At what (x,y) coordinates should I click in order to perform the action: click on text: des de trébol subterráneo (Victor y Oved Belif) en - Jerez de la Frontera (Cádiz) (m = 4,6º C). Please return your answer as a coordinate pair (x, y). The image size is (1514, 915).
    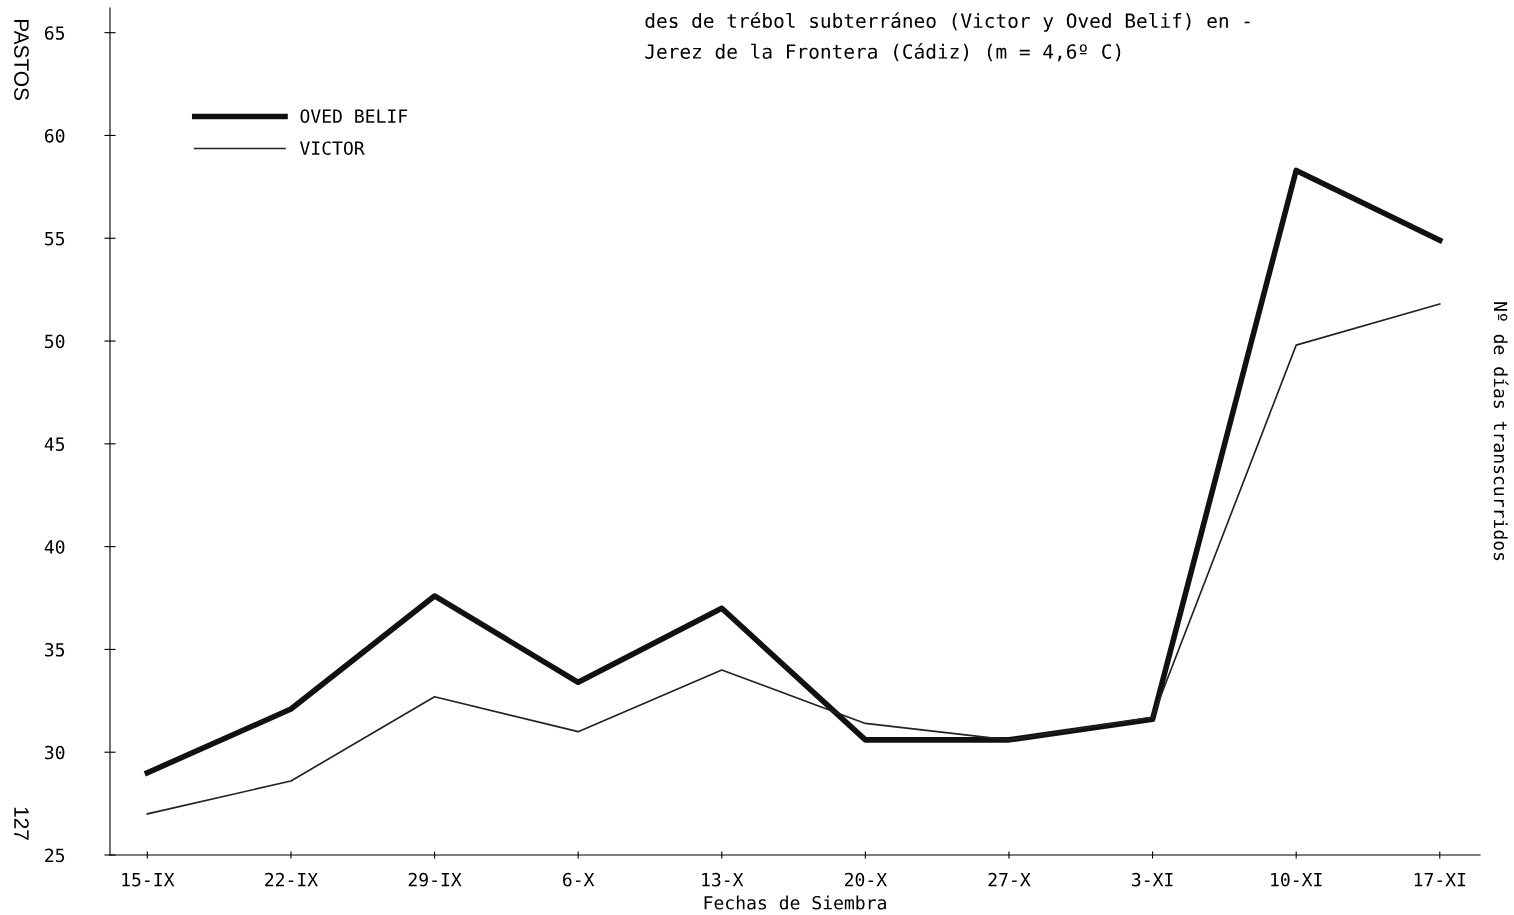
    Looking at the image, I should click on (947, 37).